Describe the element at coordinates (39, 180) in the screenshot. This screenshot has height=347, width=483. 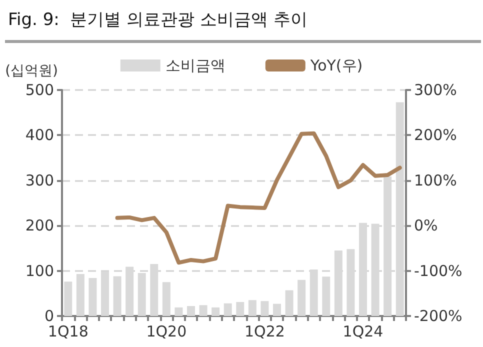
I see `y-tick-label: 300` at that location.